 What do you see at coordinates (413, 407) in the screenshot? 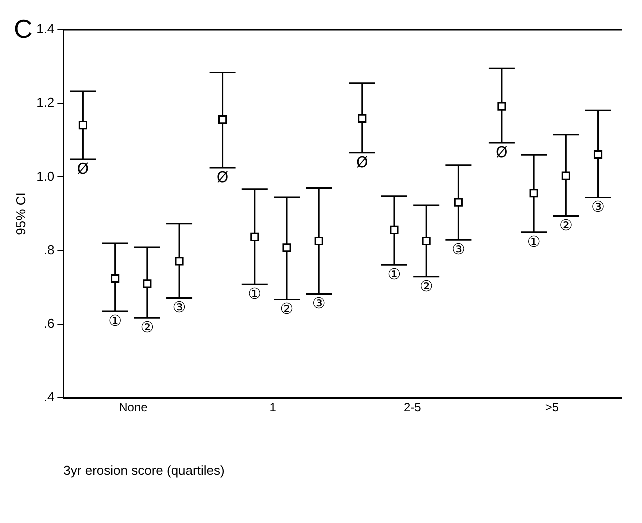
I see `x-tick-label: 2-5` at bounding box center [413, 407].